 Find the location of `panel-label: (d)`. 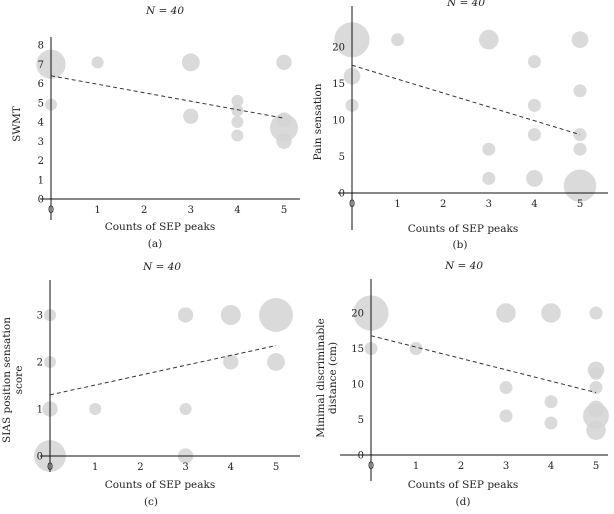

panel-label: (d) is located at coordinates (463, 502).